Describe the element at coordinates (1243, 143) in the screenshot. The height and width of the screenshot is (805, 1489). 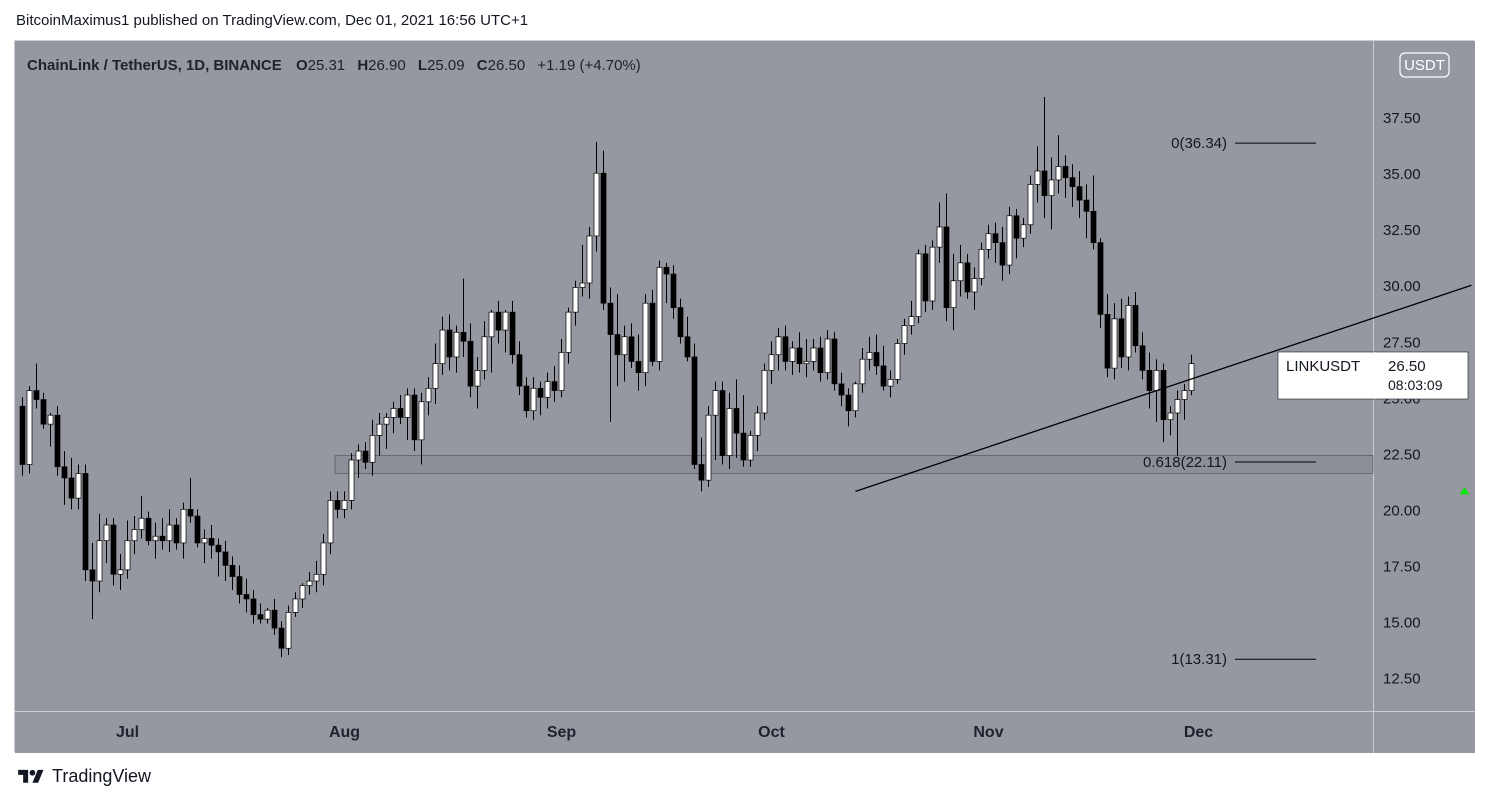
I see `fib-level: 0(36.34)` at that location.